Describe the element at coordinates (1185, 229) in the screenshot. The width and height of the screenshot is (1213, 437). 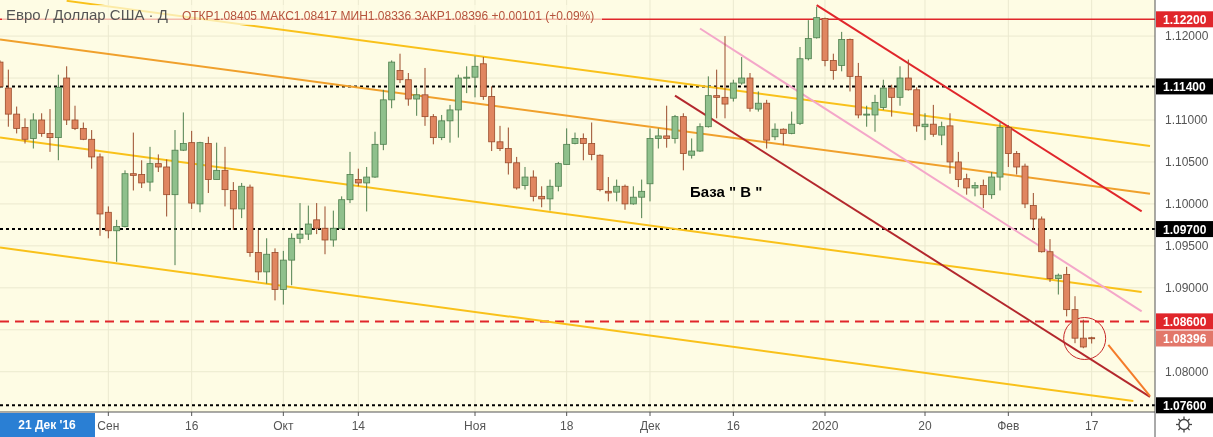
I see `ref-line-label: 1.09700` at that location.